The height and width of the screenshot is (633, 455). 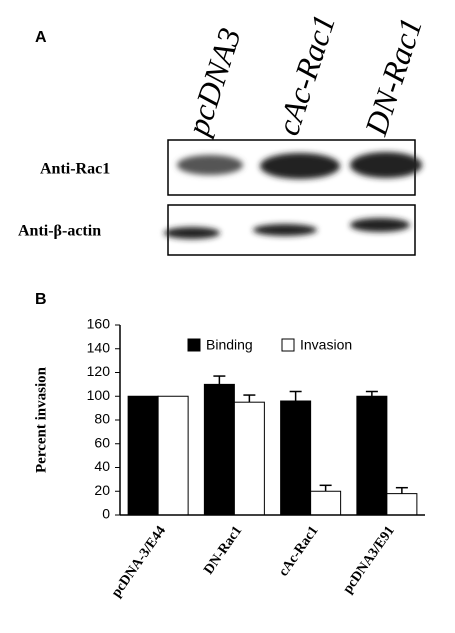 I want to click on lane-label: cAc-Rac1, so click(x=305, y=74).